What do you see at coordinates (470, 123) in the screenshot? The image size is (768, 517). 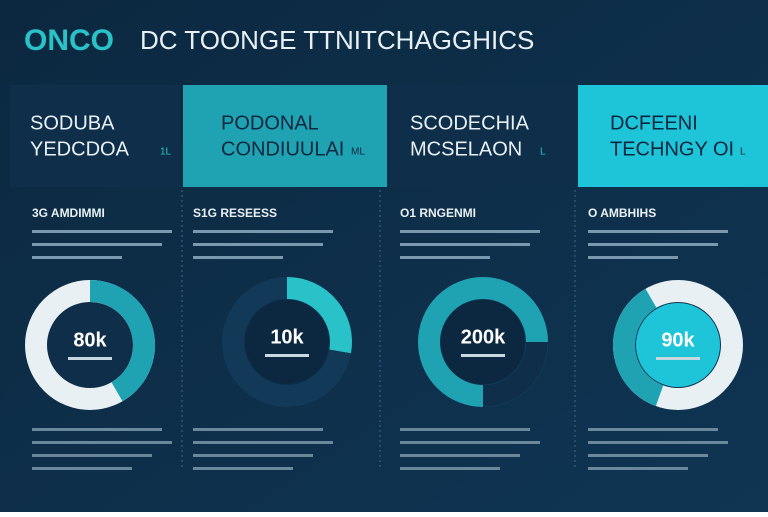 I see `panel-heading: SCODECHIA` at bounding box center [470, 123].